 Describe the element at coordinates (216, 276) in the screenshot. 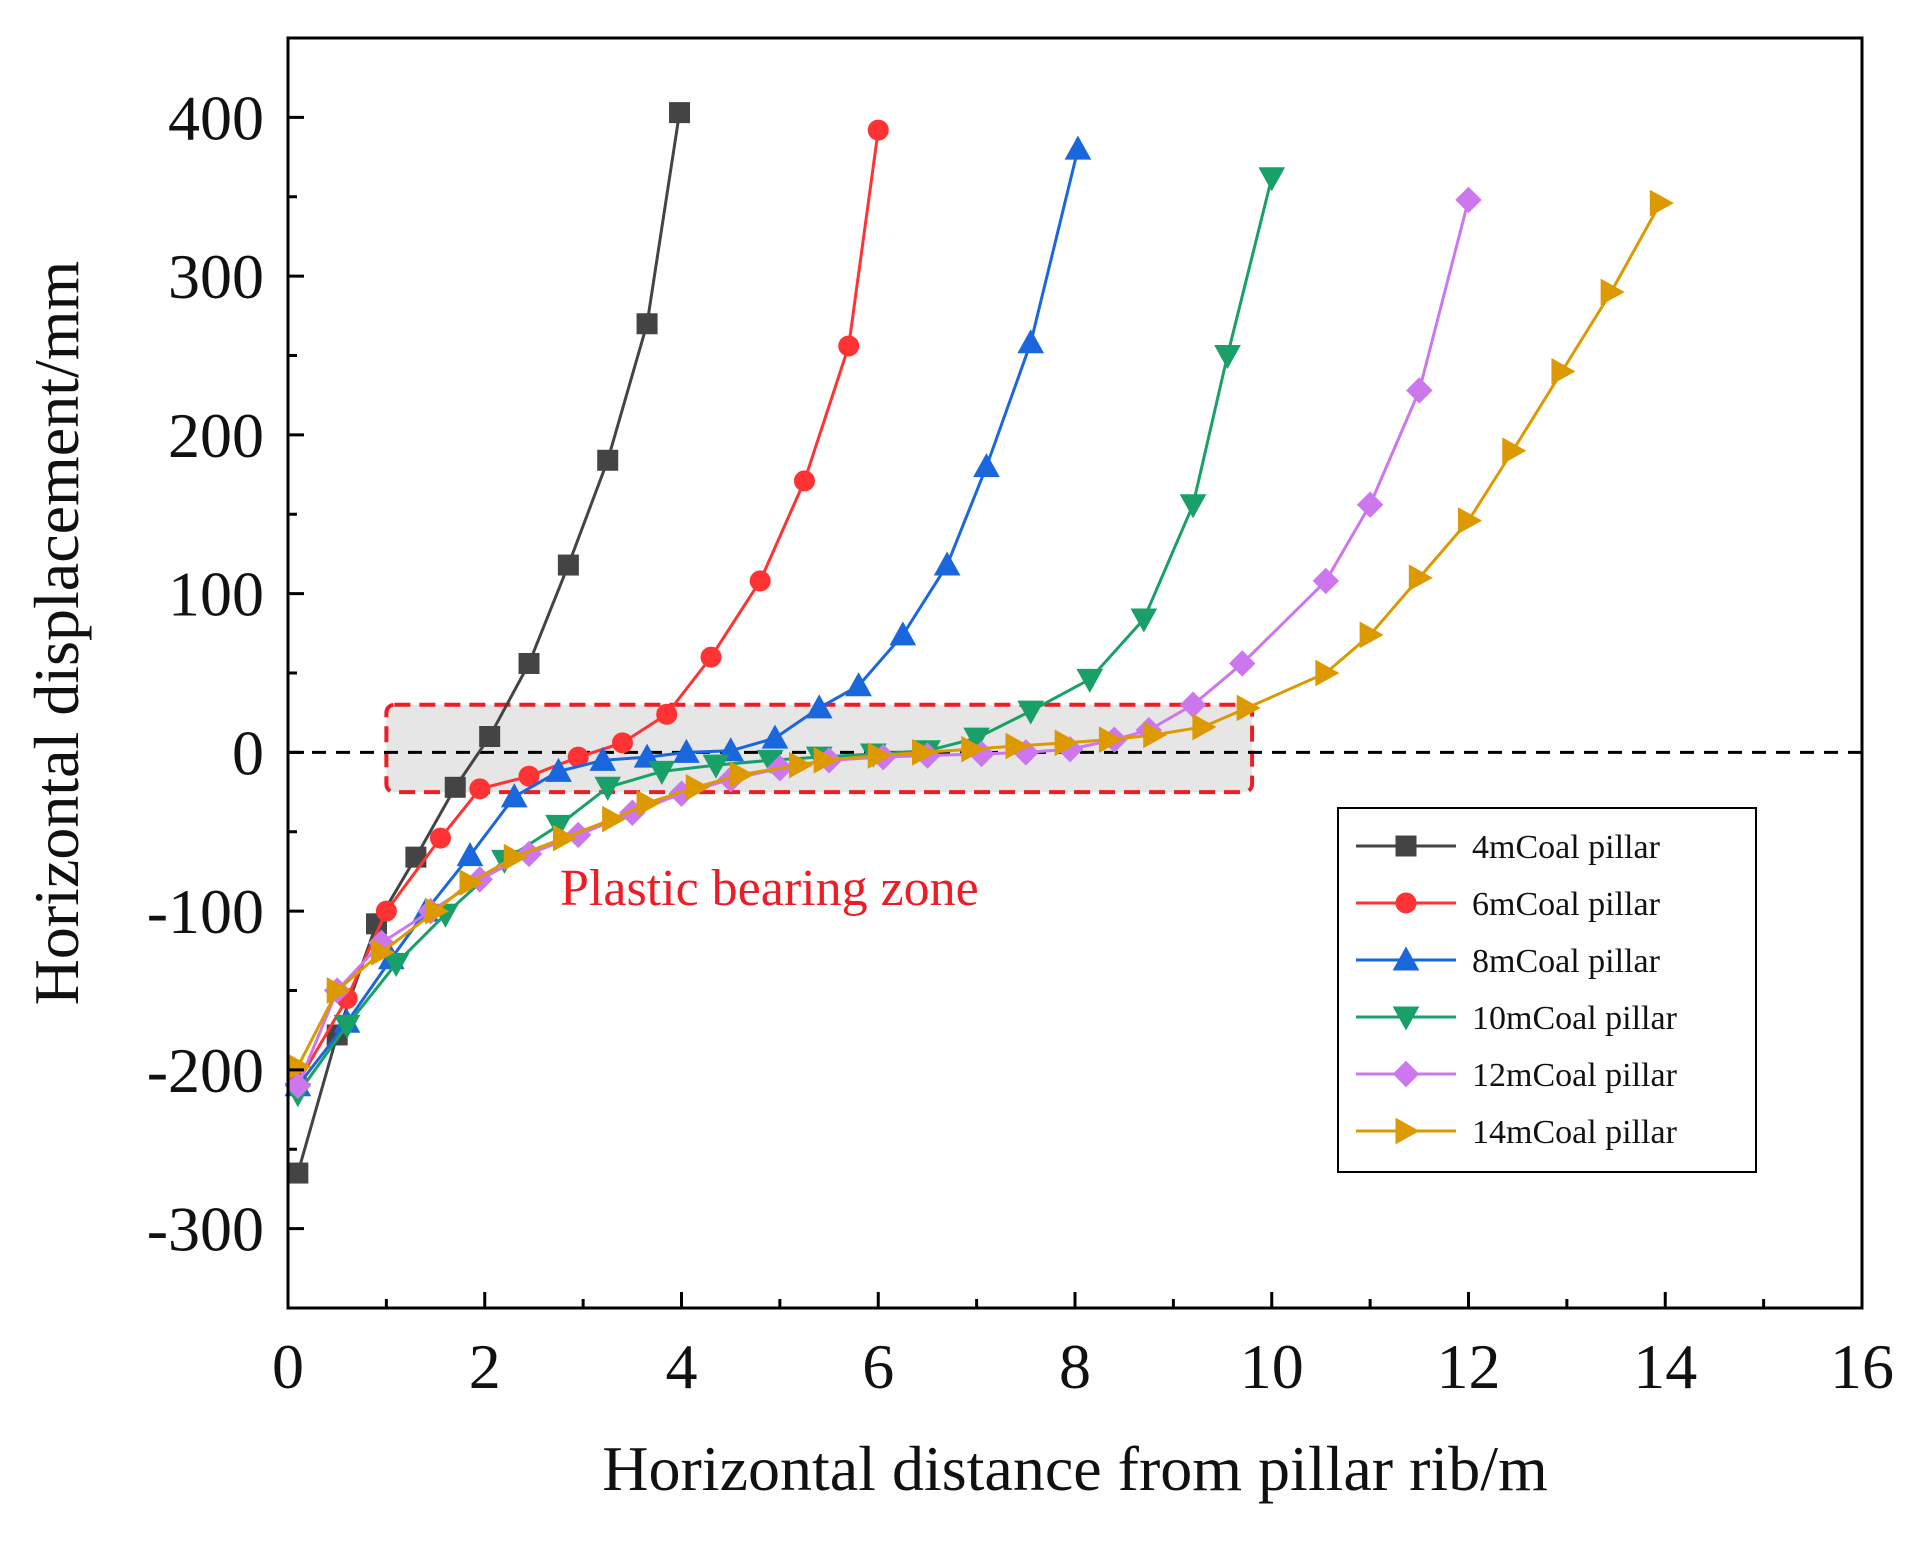

I see `y-tick-label: 300` at that location.